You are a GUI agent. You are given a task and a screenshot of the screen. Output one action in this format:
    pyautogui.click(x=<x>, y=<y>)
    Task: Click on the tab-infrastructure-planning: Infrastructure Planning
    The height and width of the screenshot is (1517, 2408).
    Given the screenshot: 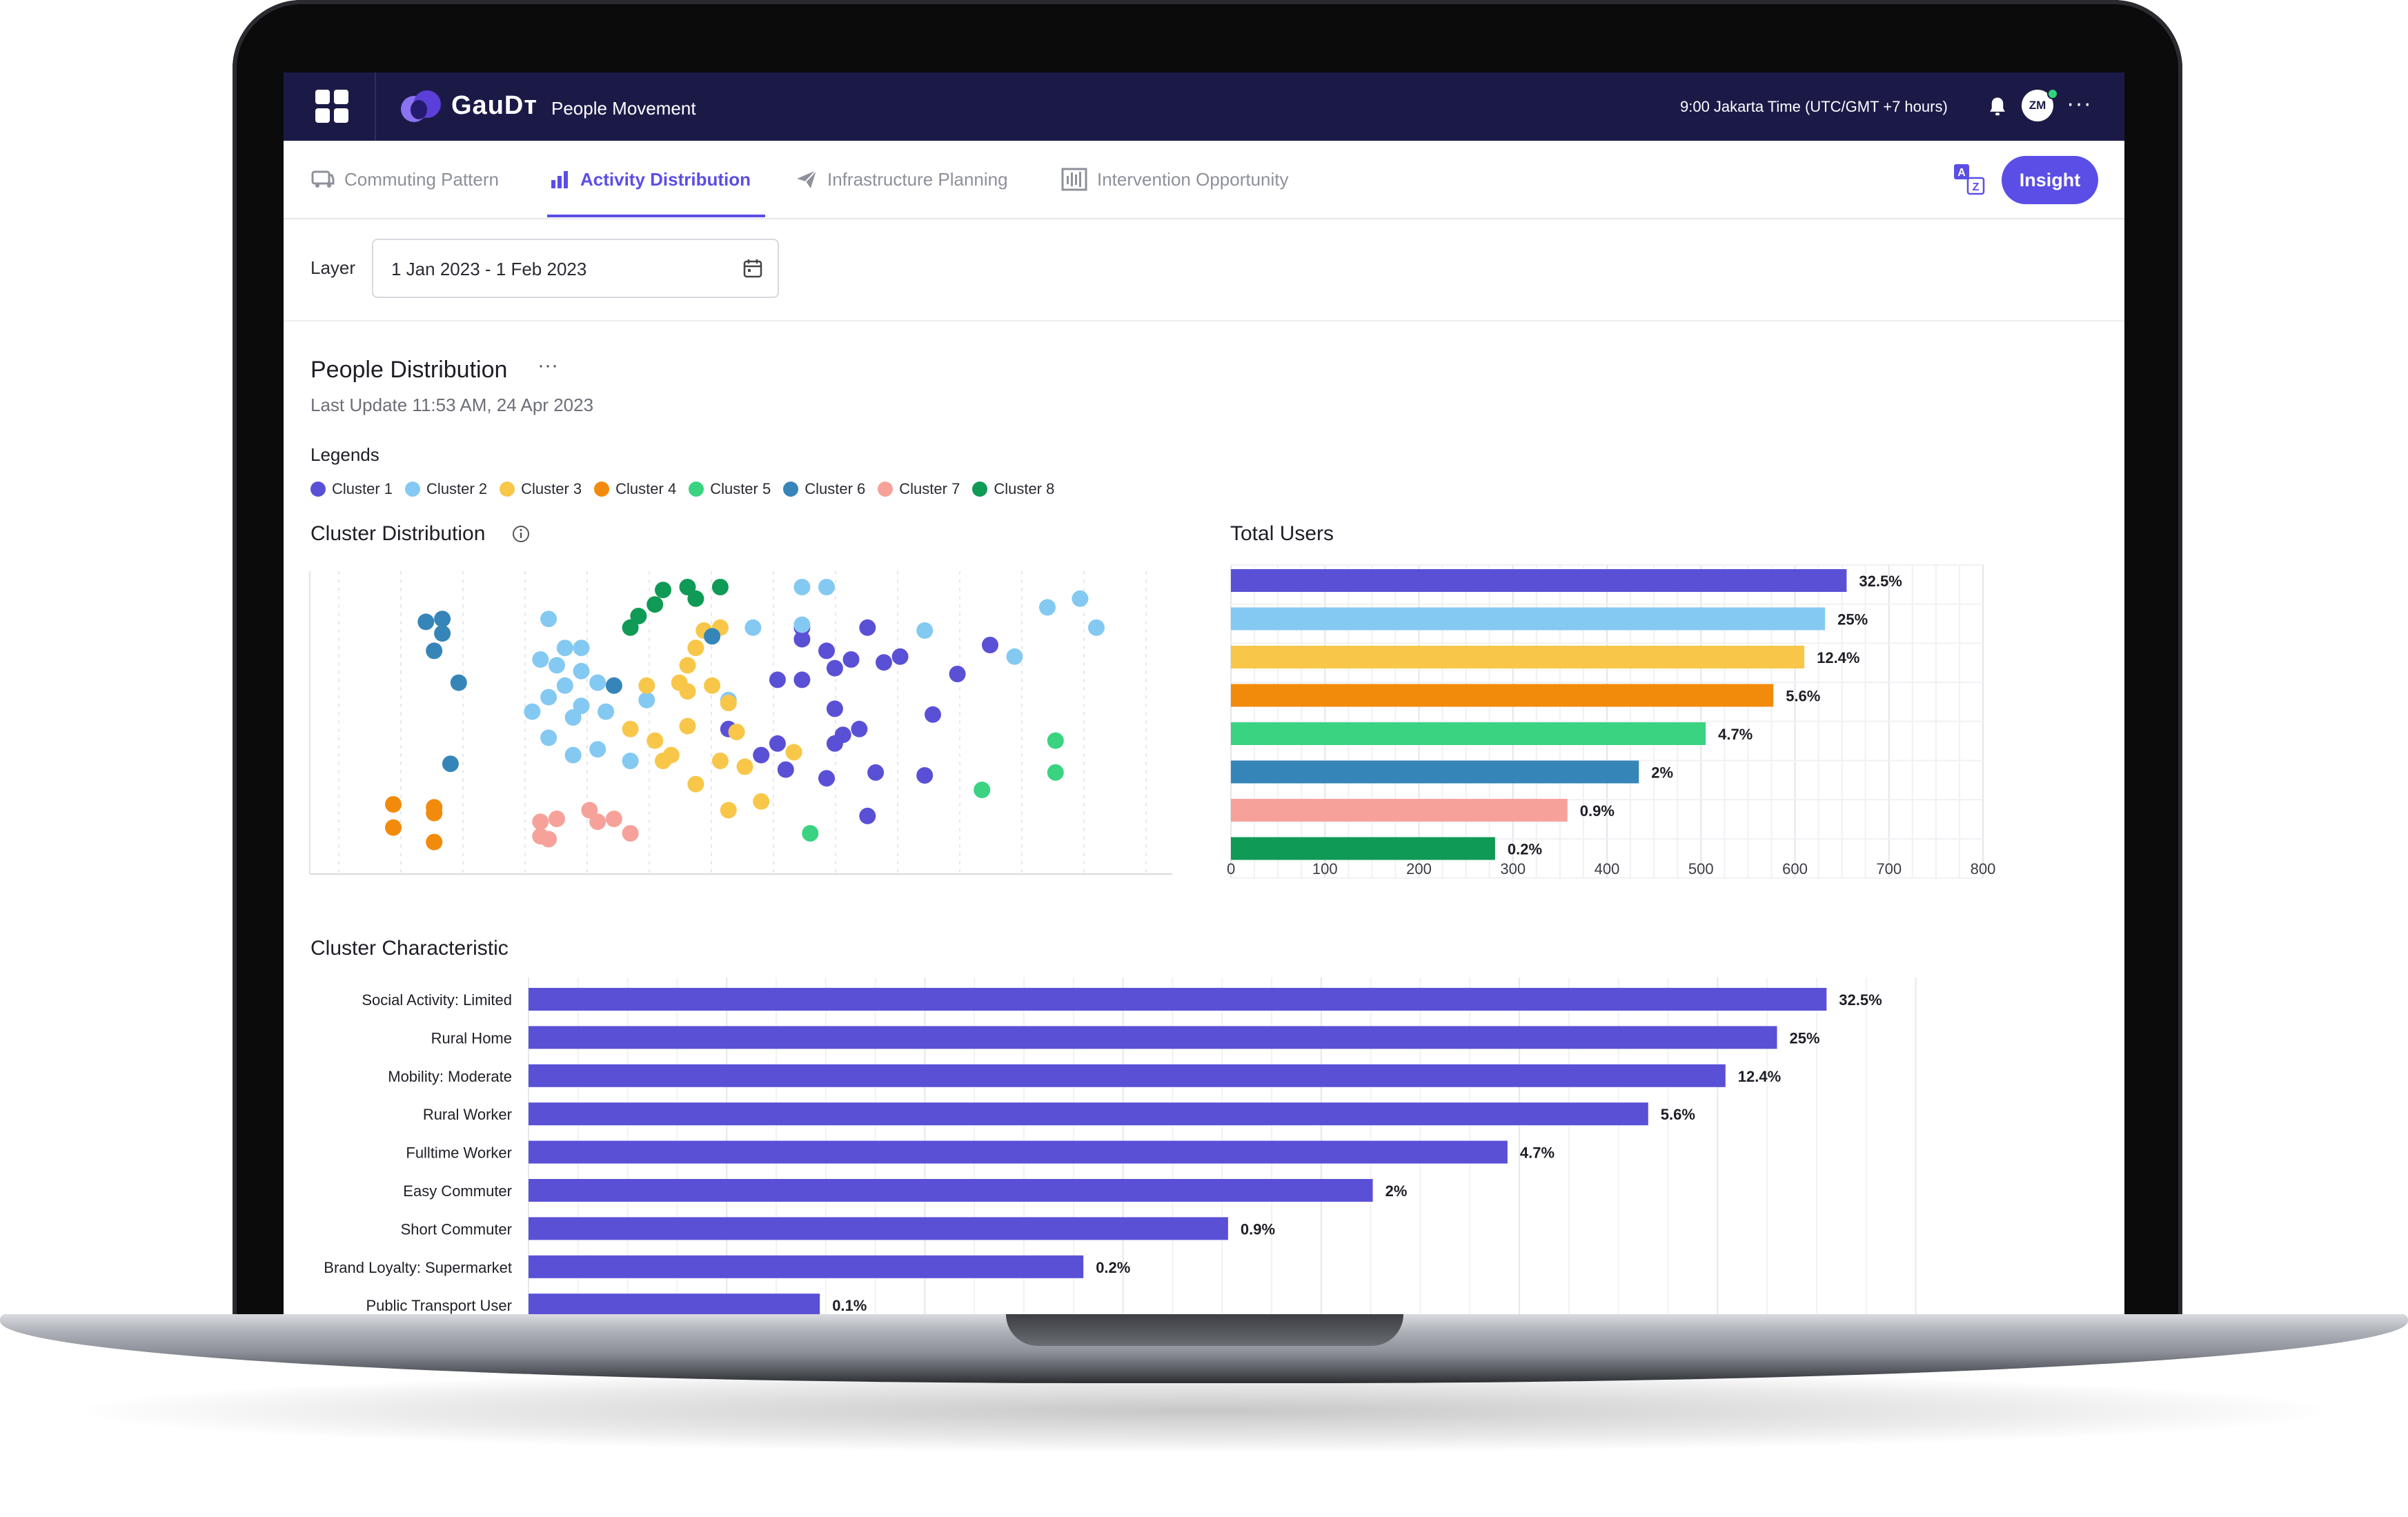 What is the action you would take?
    pyautogui.click(x=902, y=180)
    